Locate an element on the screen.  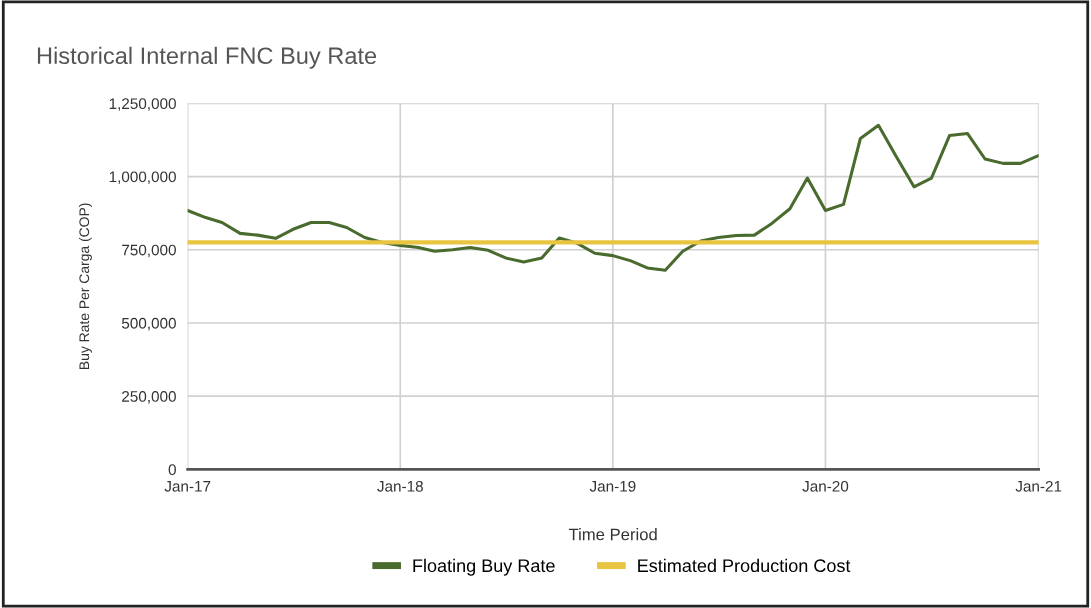
y-tick-label: 1,000,000 is located at coordinates (142, 178).